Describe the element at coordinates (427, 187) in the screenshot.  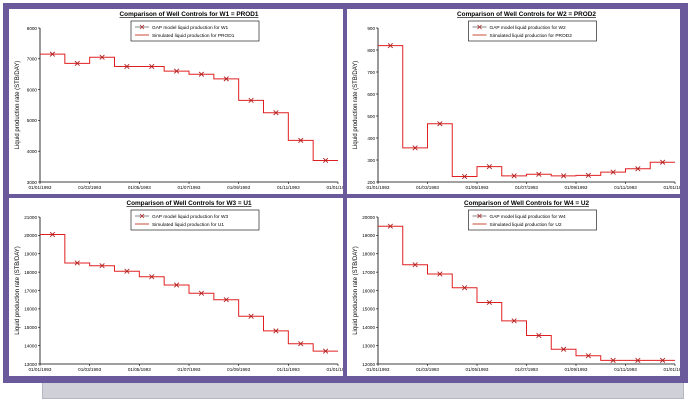
I see `x-tick-label: 01/03/1993` at that location.